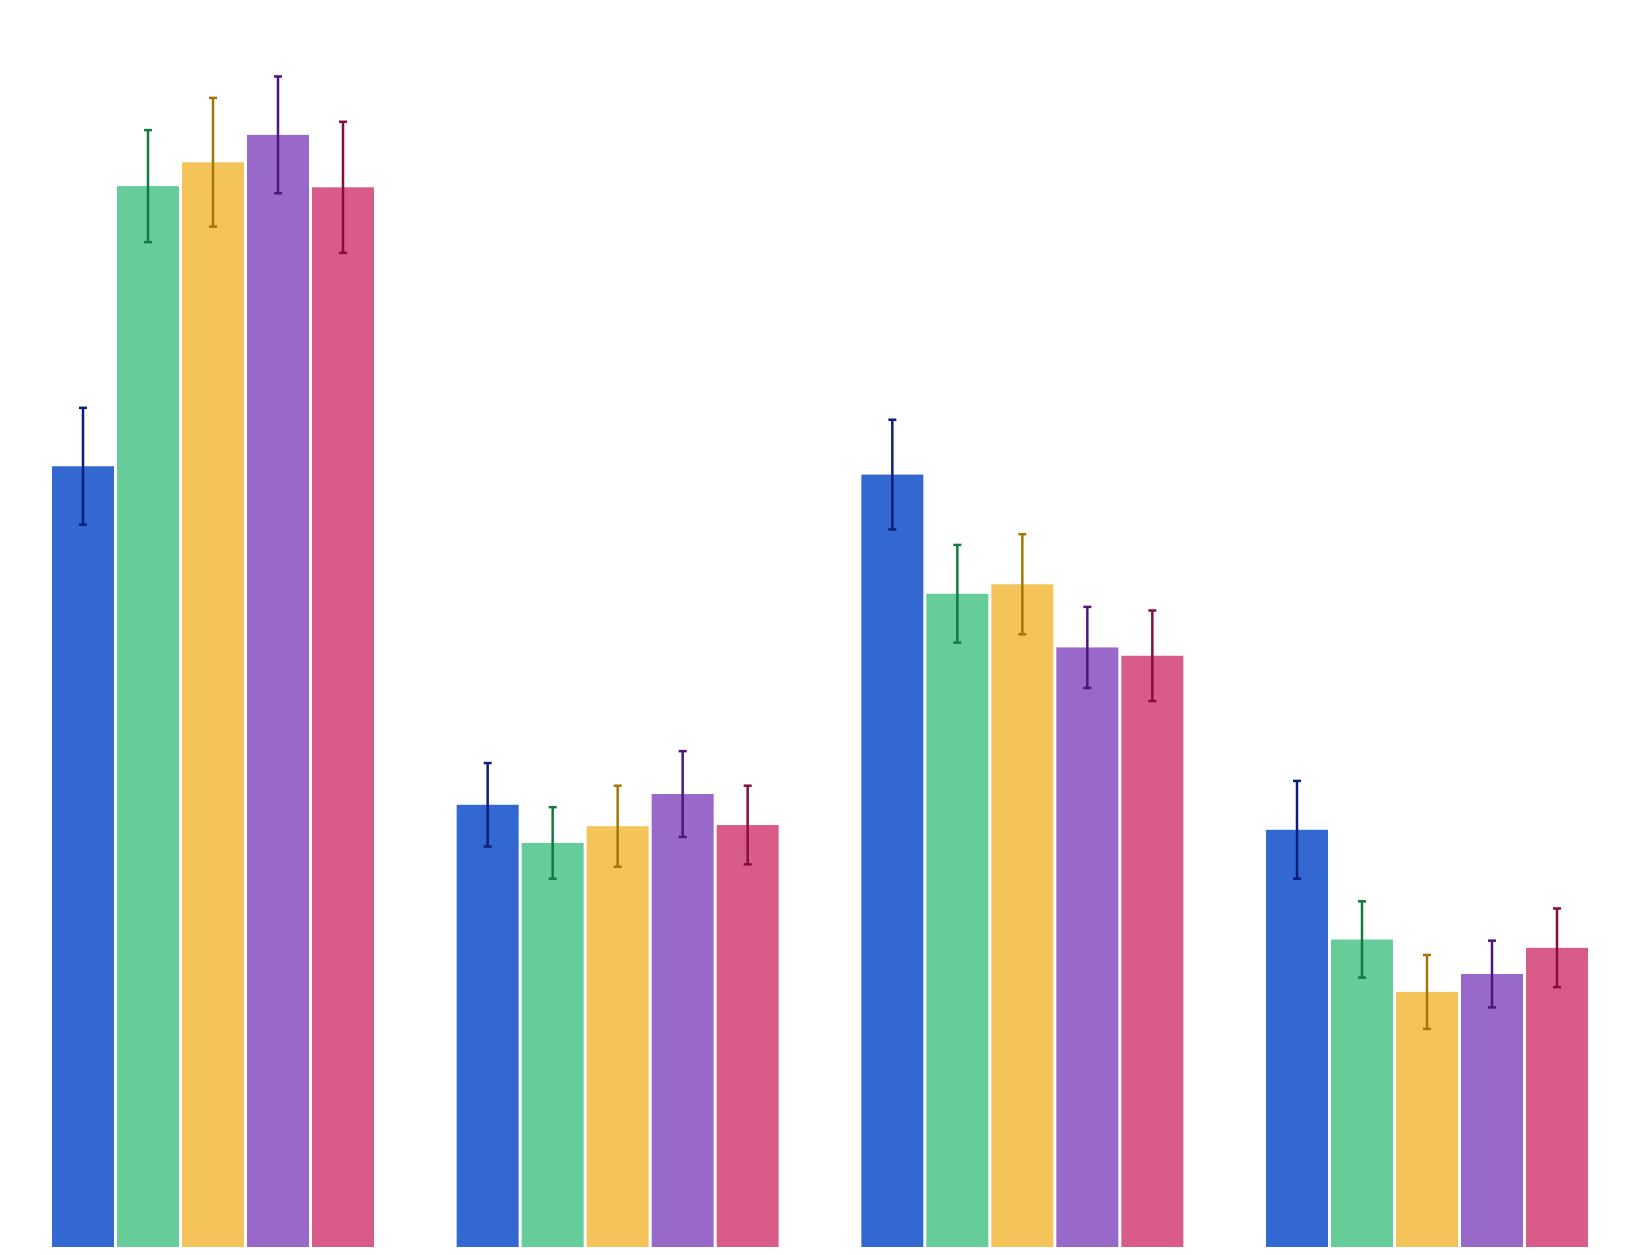 The height and width of the screenshot is (1255, 1634). Describe the element at coordinates (957, 920) in the screenshot. I see `bar-group3-series2` at that location.